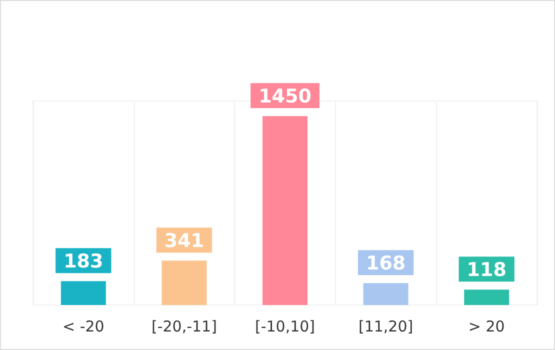 The height and width of the screenshot is (350, 555). What do you see at coordinates (84, 261) in the screenshot?
I see `data-label: 183` at bounding box center [84, 261].